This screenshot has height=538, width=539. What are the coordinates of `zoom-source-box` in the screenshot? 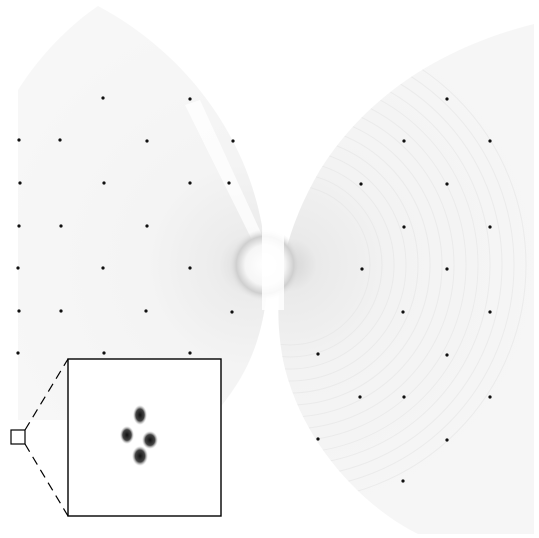 It's located at (18, 437).